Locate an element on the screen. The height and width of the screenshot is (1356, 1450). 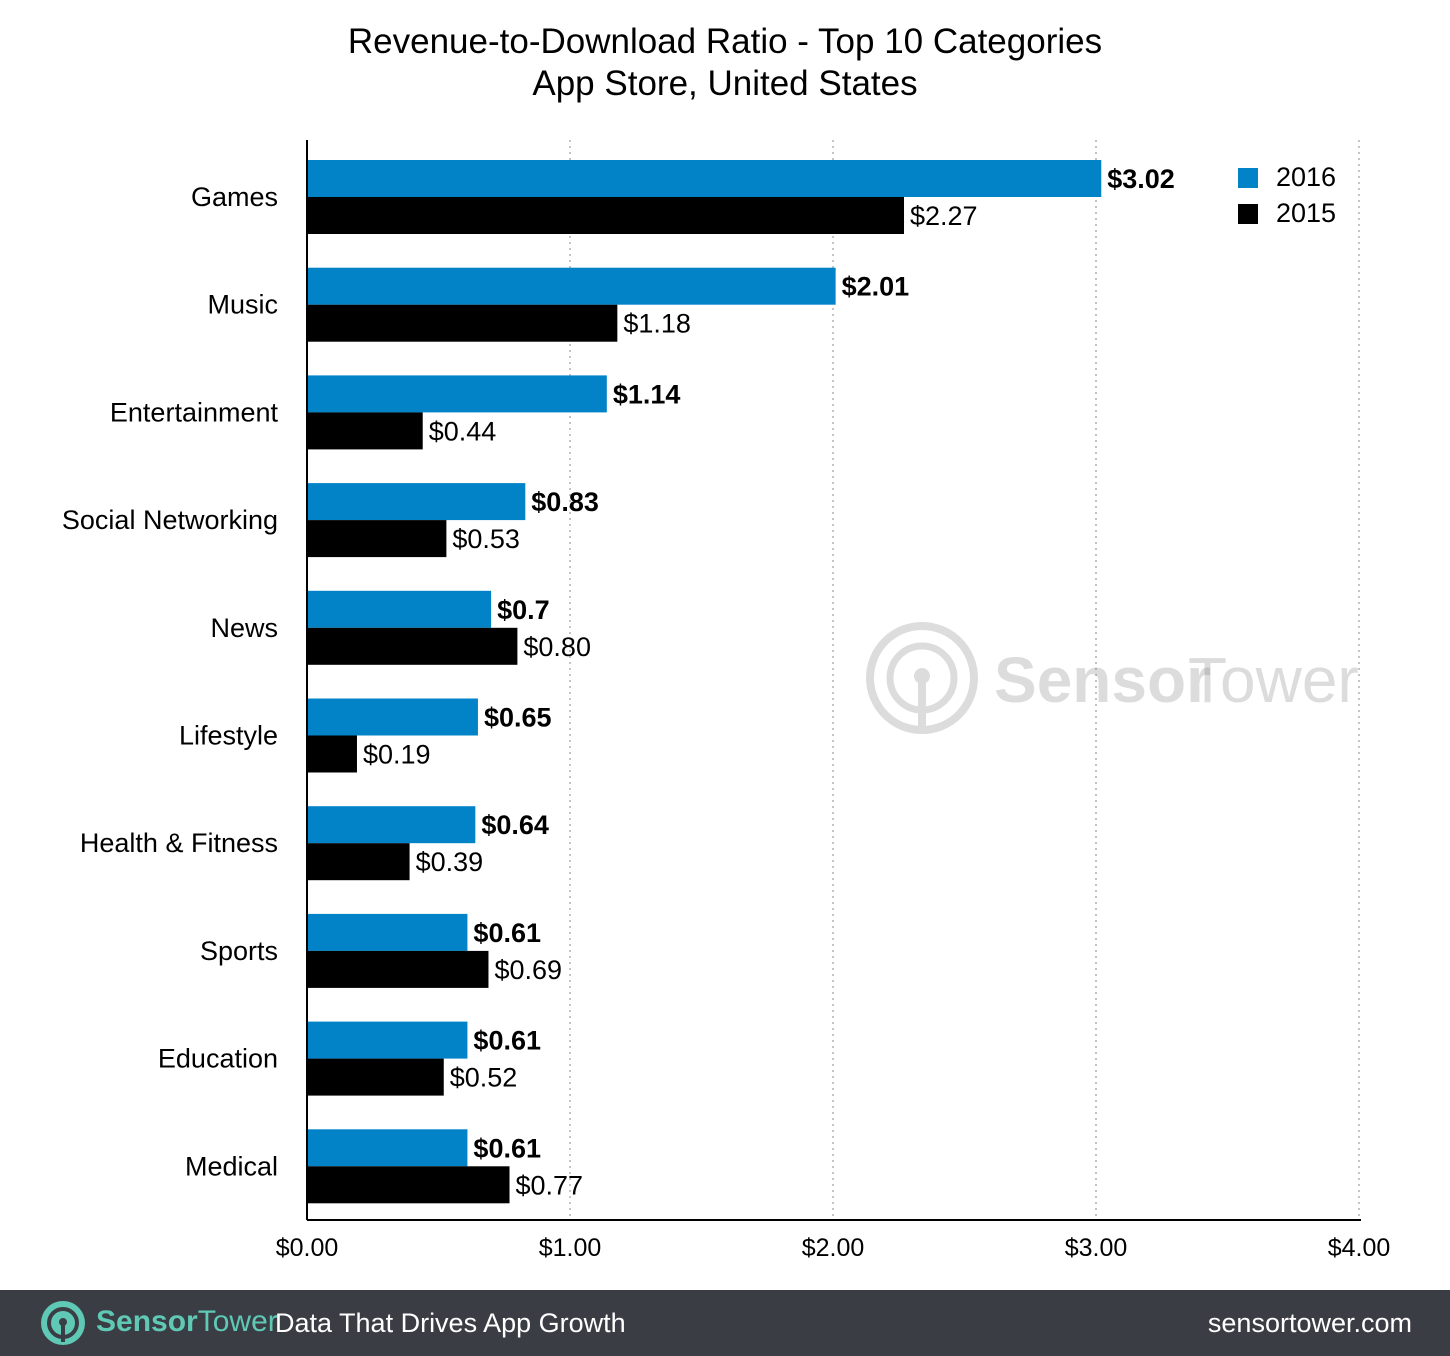
legend-label-2015: 2015 is located at coordinates (1306, 213).